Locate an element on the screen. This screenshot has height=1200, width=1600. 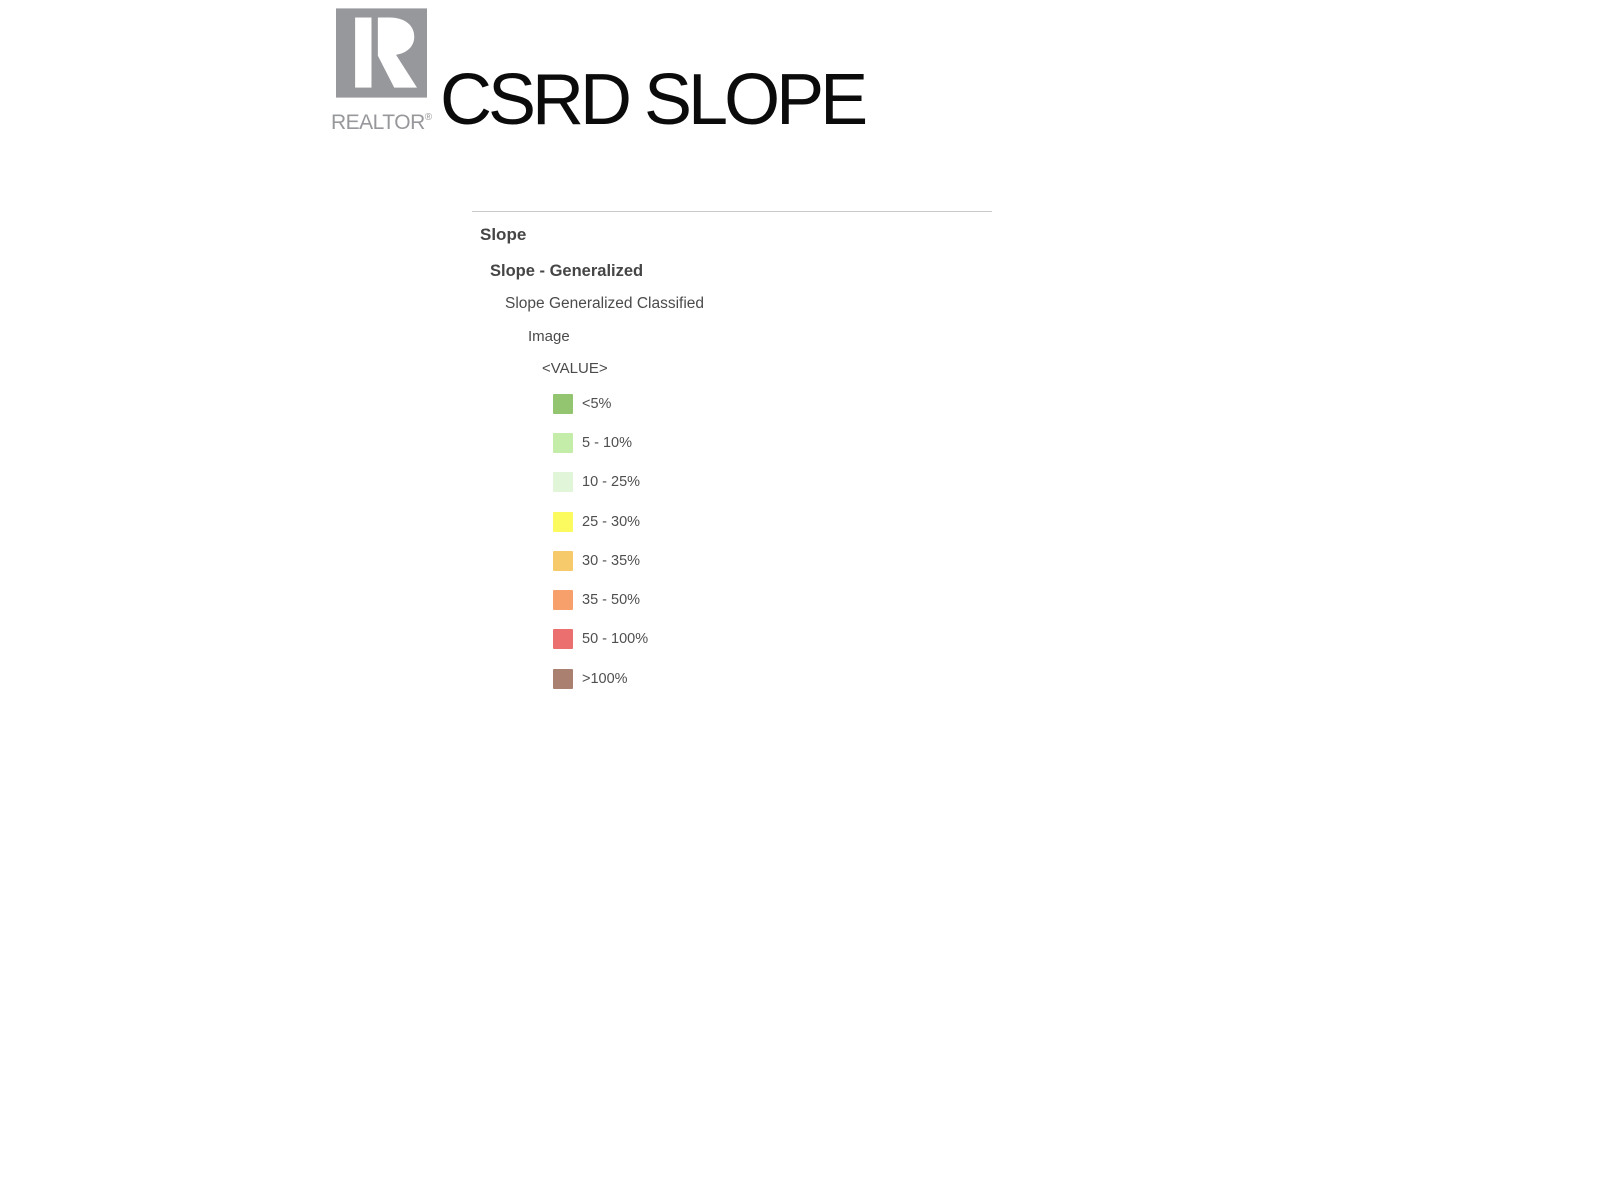
layer-slope-generalized-classified: Slope Generalized Classified is located at coordinates (605, 303).